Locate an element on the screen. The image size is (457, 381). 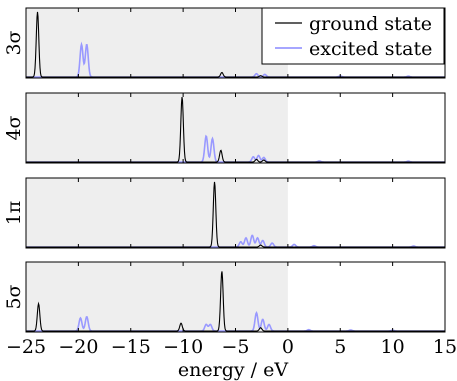
x-tick-label: 0 is located at coordinates (288, 347).